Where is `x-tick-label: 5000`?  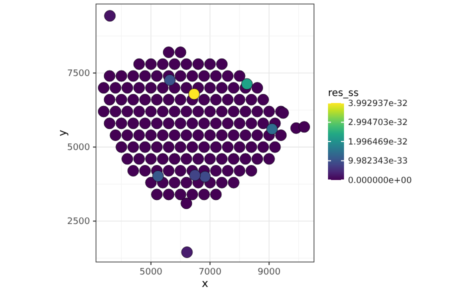
x-tick-label: 5000 is located at coordinates (151, 272).